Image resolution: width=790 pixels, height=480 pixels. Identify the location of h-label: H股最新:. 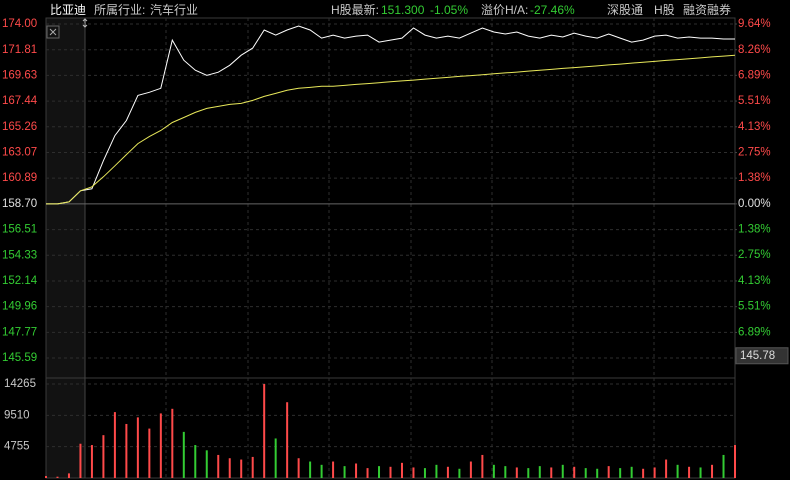
(355, 9).